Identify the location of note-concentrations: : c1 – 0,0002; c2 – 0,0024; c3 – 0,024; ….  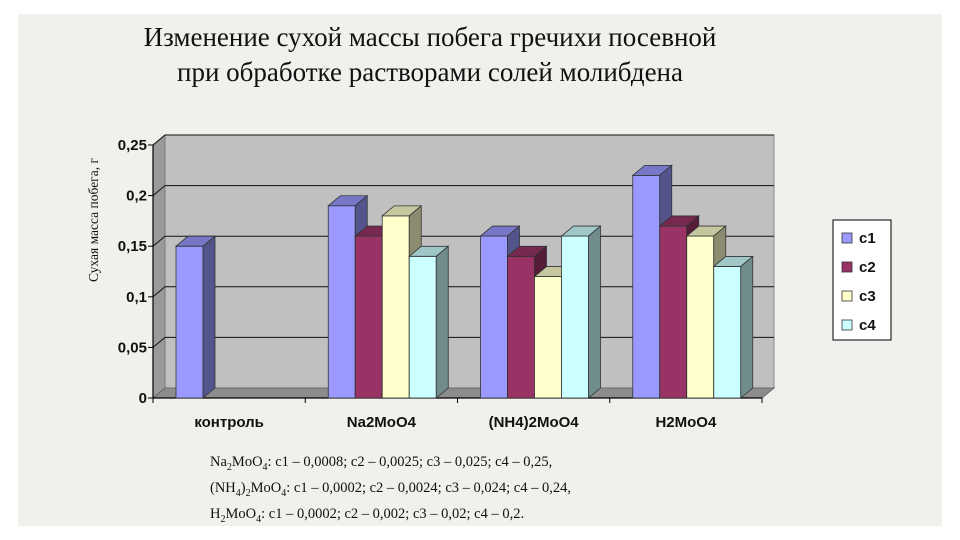
(428, 487).